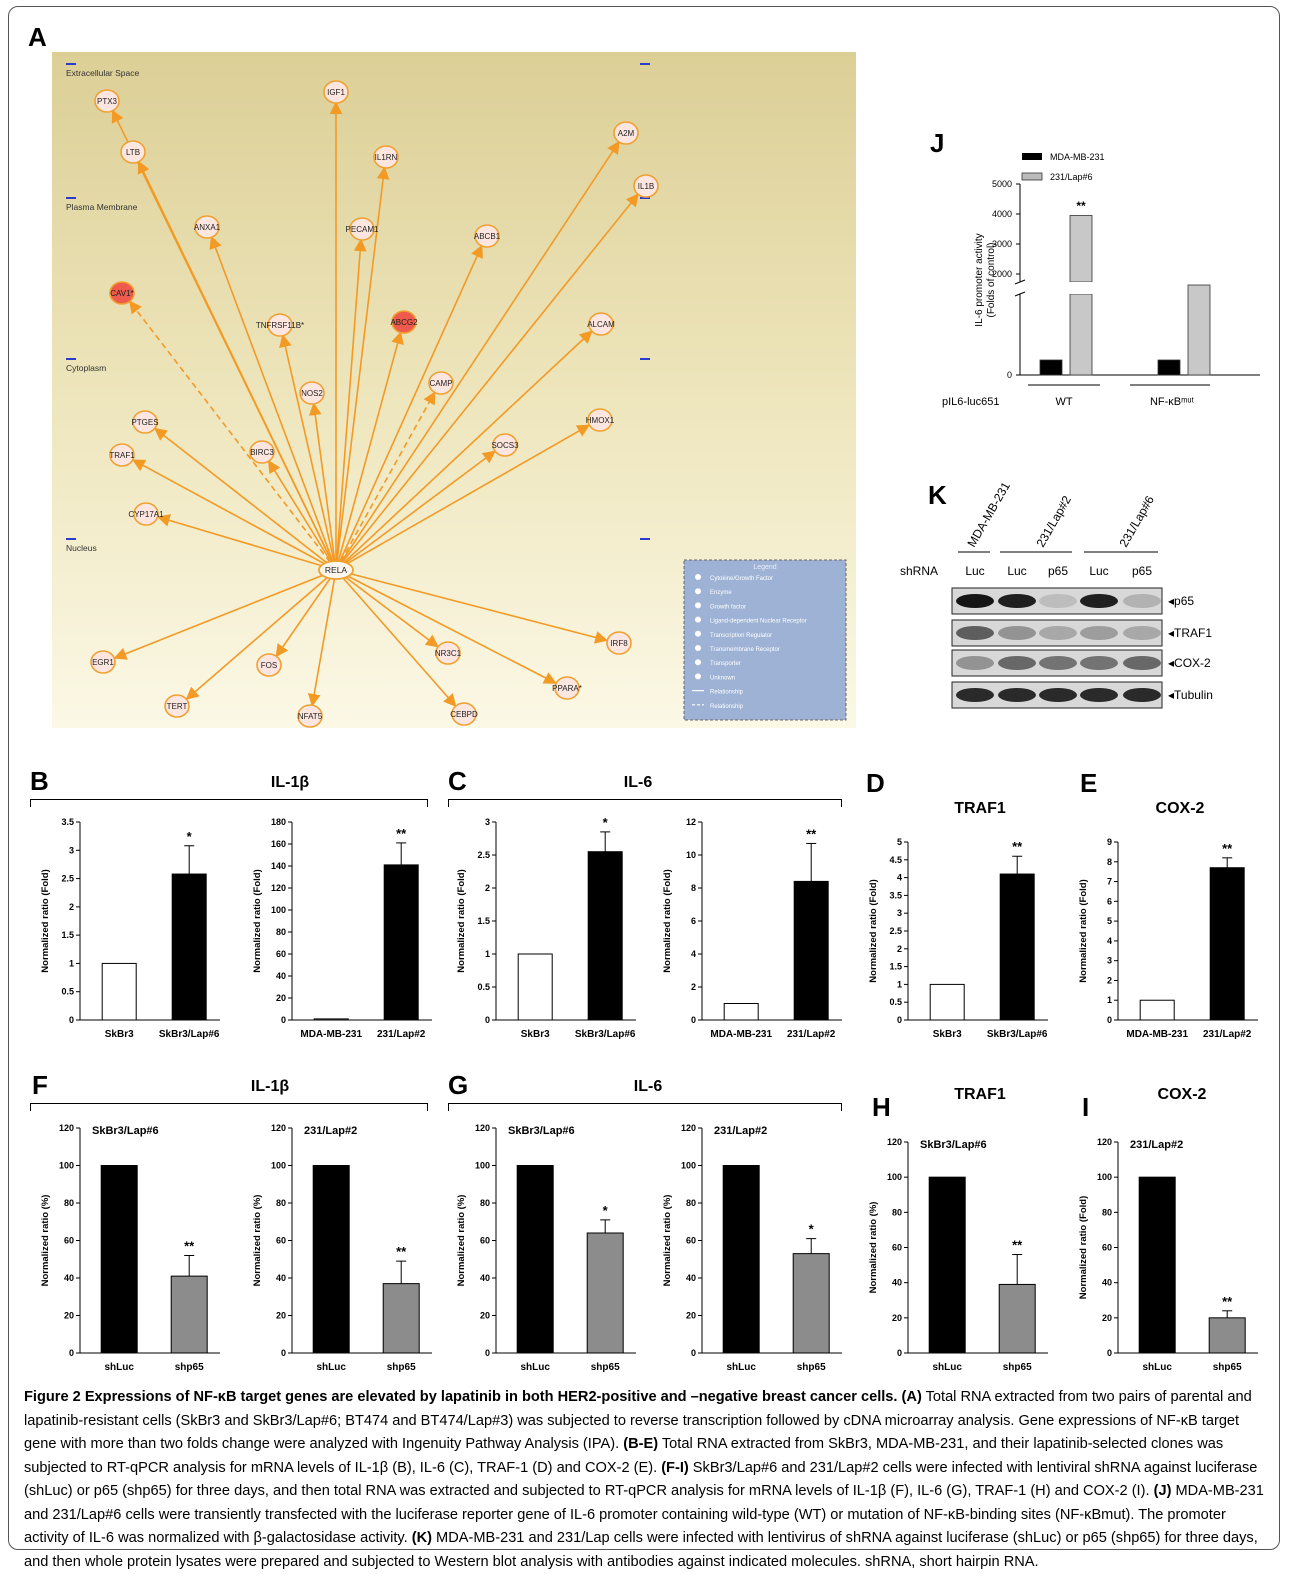  Describe the element at coordinates (937, 143) in the screenshot. I see `panel-label-j: J` at that location.